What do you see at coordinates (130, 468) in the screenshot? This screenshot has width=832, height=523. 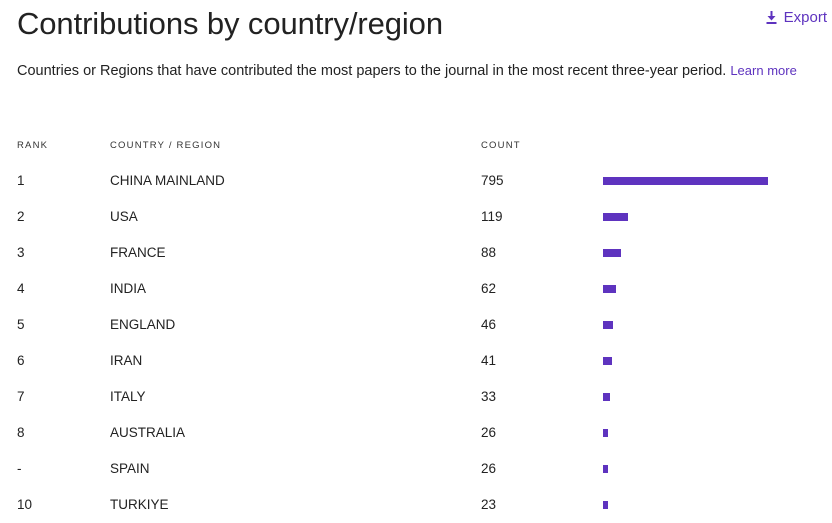 I see `country-cell: SPAIN` at bounding box center [130, 468].